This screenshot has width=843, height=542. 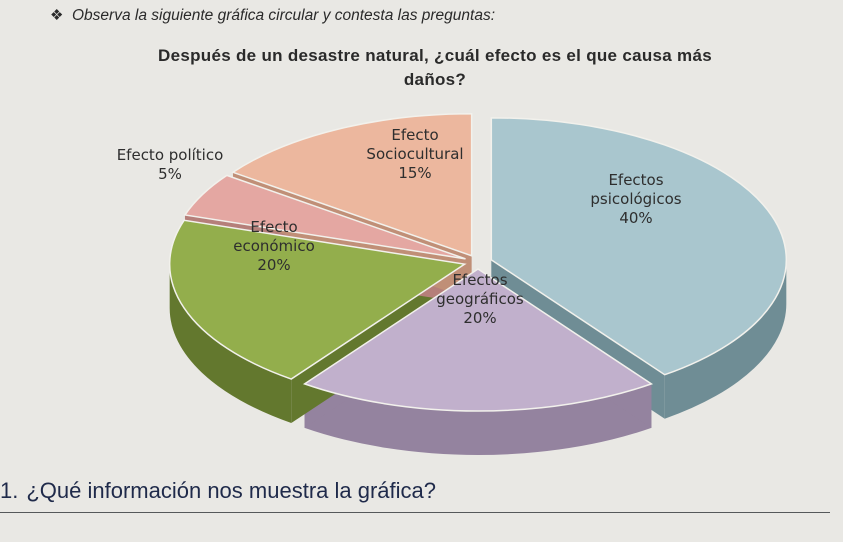 What do you see at coordinates (435, 79) in the screenshot?
I see `chart-title-line-2: daños?` at bounding box center [435, 79].